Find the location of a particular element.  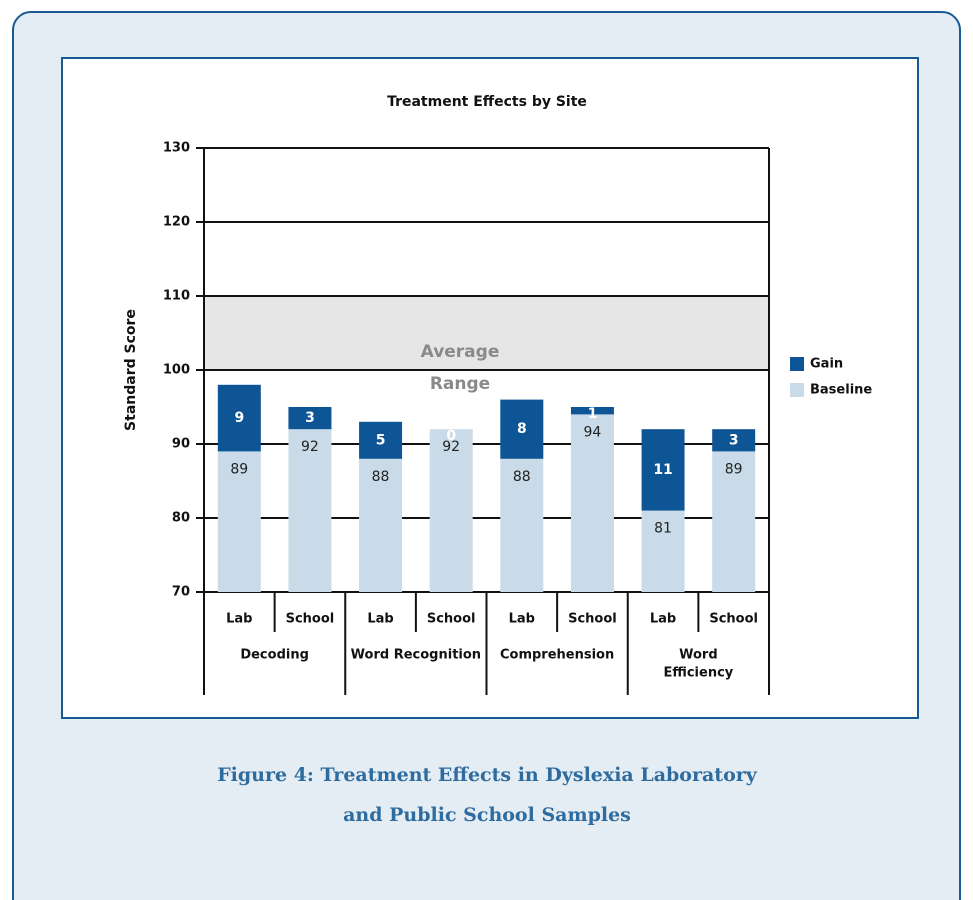

group-label: Word is located at coordinates (698, 655).